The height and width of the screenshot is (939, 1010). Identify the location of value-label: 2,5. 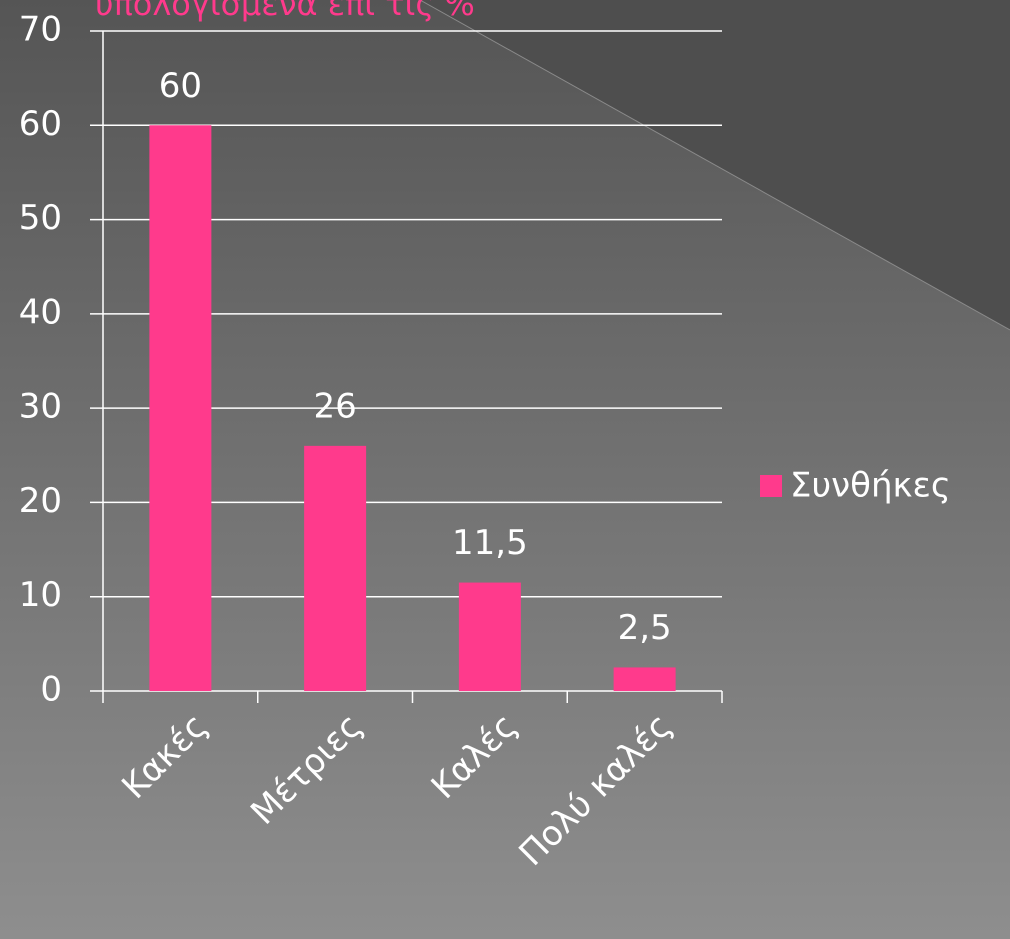
(645, 628).